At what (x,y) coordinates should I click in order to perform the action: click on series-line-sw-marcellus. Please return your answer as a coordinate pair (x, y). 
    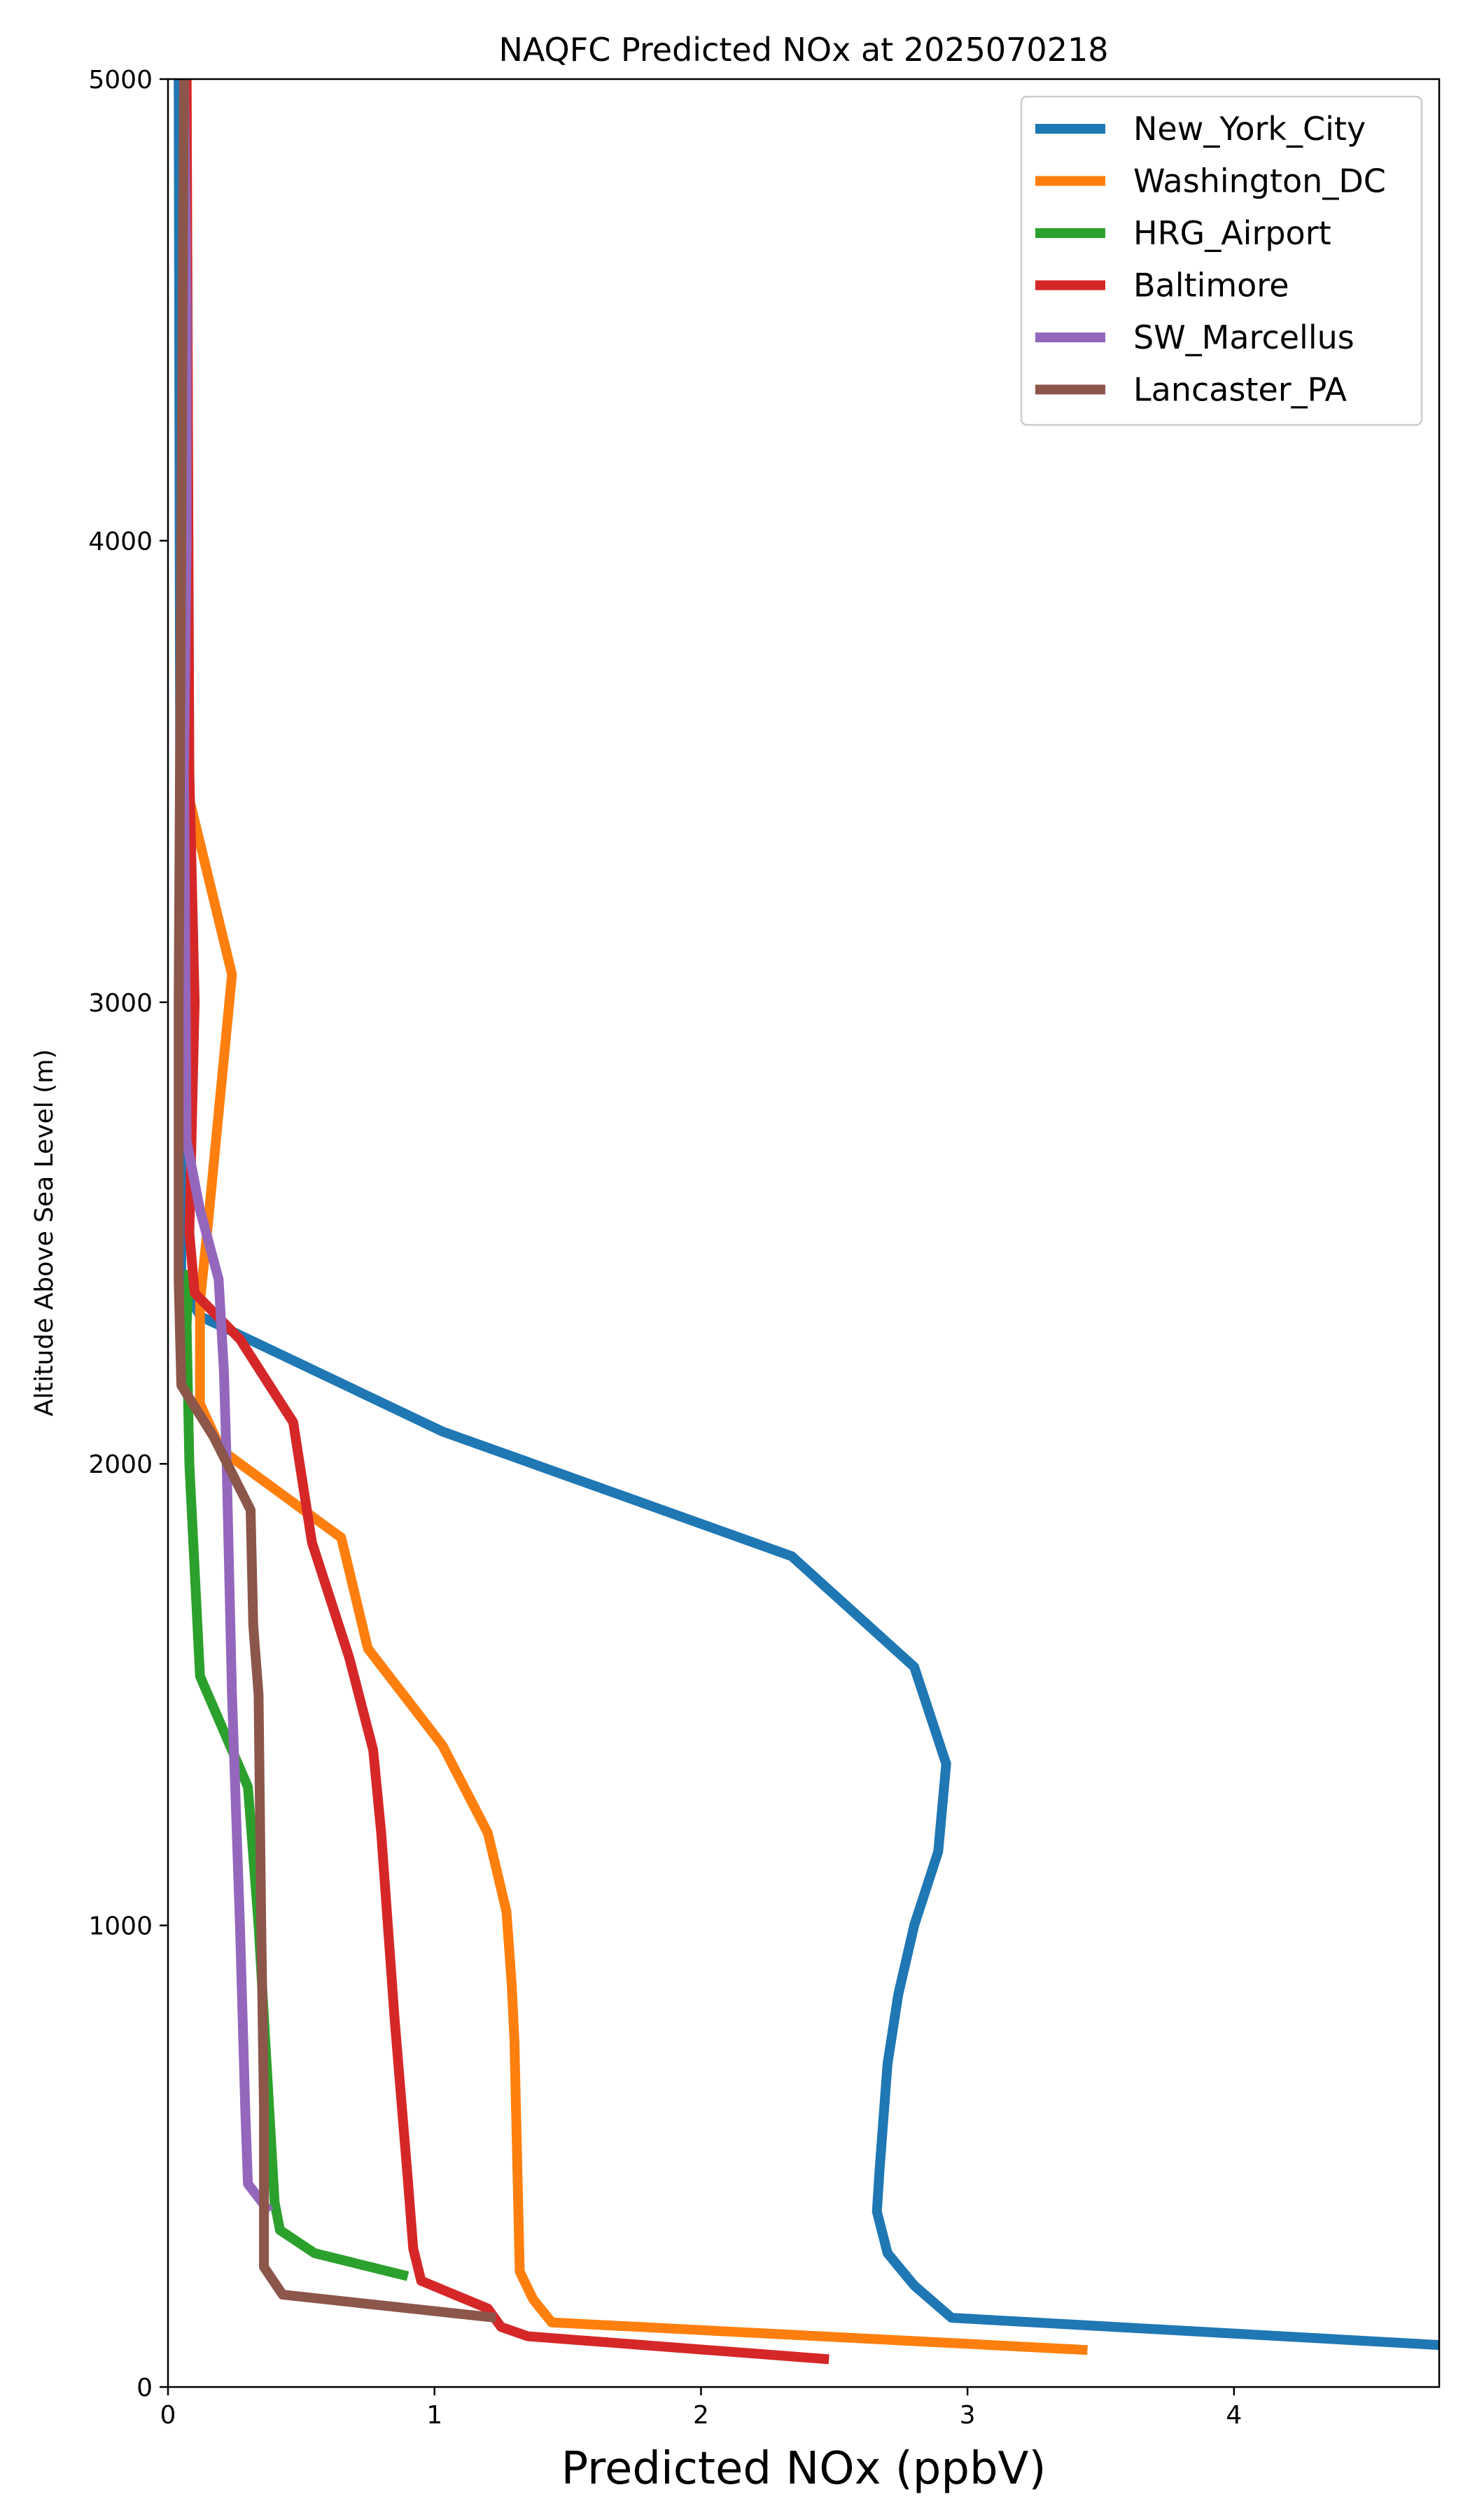
    Looking at the image, I should click on (226, 1147).